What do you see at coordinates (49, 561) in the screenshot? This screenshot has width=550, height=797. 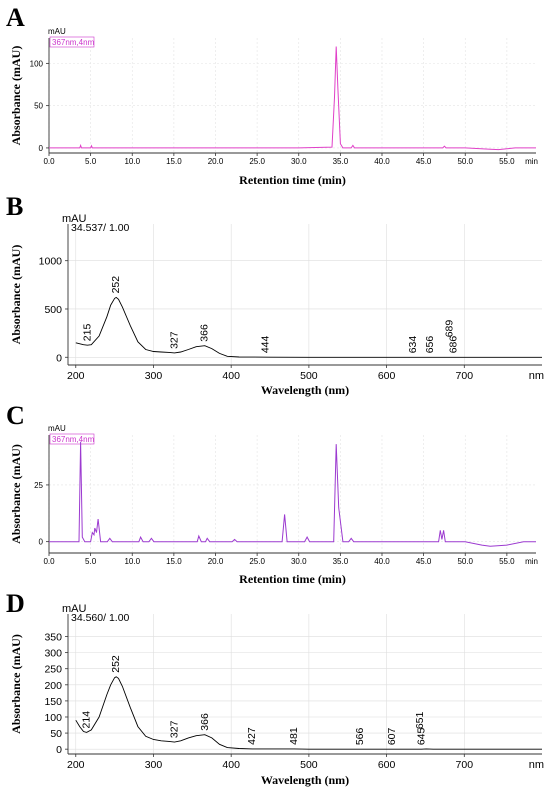 I see `panel-c-x-tick-label: 0.0` at bounding box center [49, 561].